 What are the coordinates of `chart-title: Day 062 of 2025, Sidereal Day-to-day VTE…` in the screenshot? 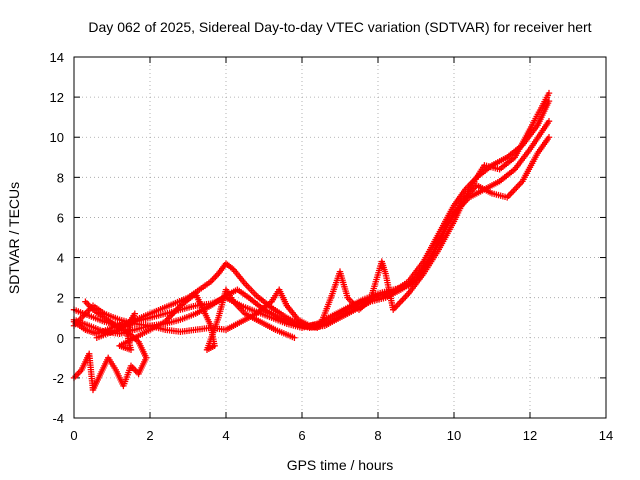 It's located at (339, 27).